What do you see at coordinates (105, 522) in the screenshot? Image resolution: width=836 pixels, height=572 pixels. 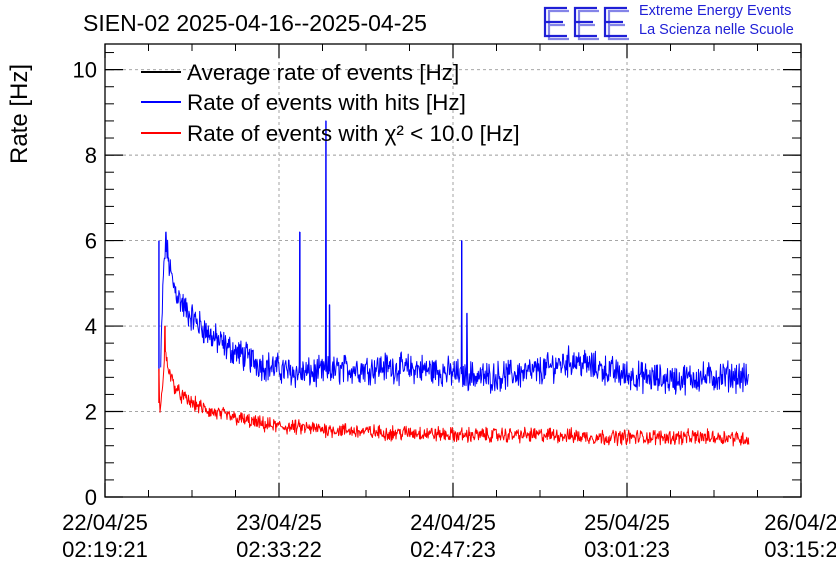 I see `x-tick-date-label: 22/04/25` at bounding box center [105, 522].